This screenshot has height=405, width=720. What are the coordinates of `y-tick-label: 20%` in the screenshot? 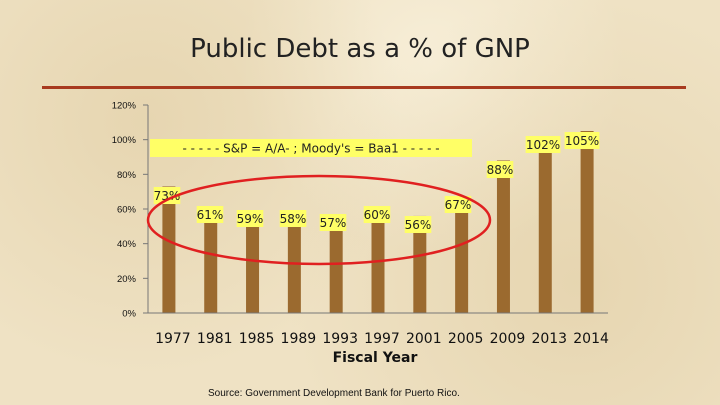 It's located at (127, 279).